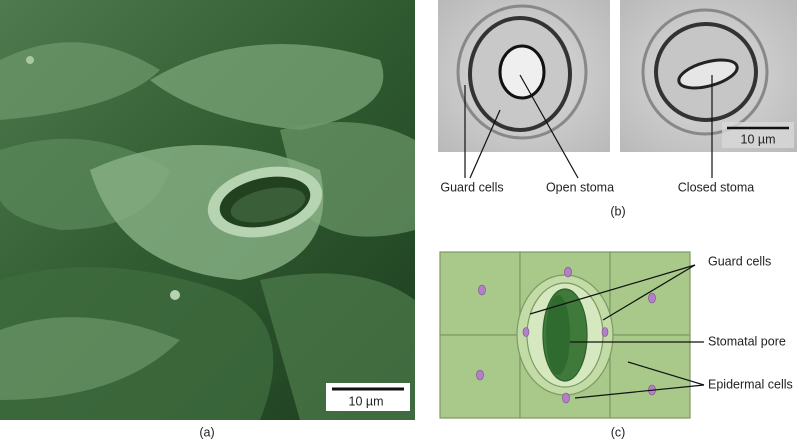  I want to click on epidermis-diagram, so click(565, 335).